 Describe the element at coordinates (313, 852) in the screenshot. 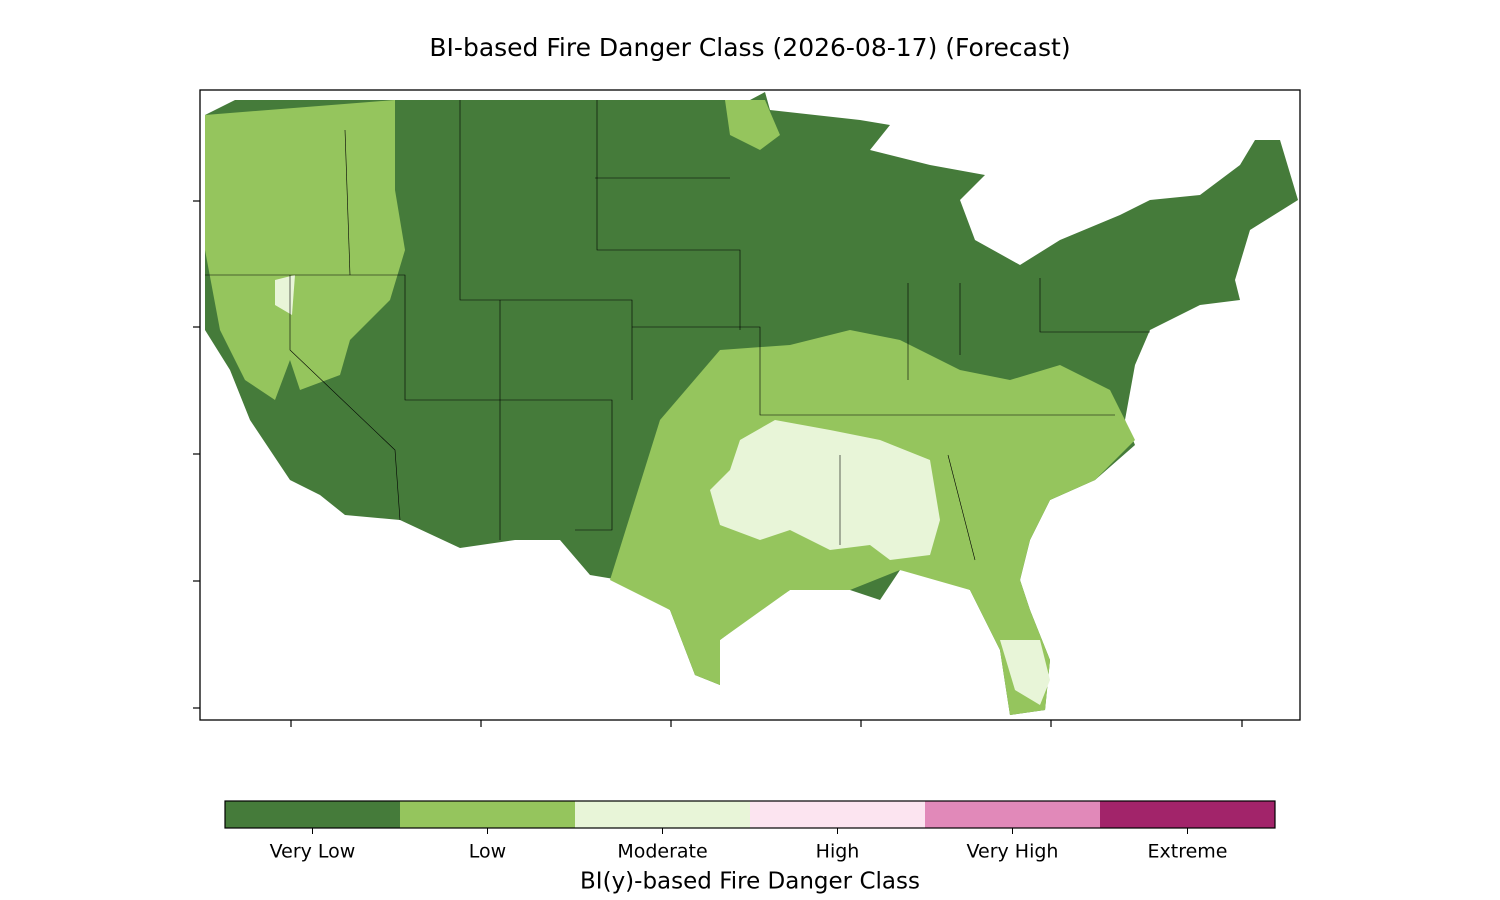

I see `colorbar-class-label: Very Low` at that location.